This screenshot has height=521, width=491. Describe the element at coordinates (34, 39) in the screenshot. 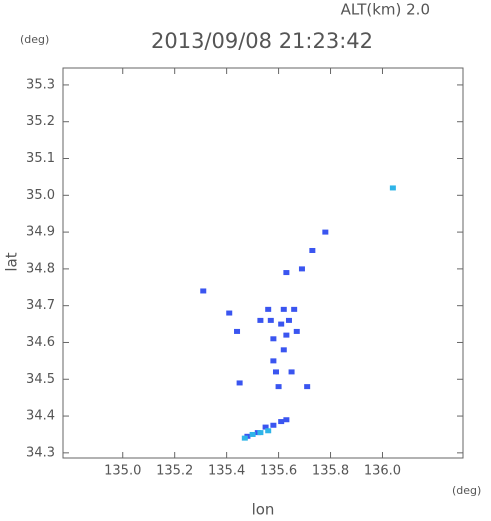

I see `y-unit: (deg)` at that location.